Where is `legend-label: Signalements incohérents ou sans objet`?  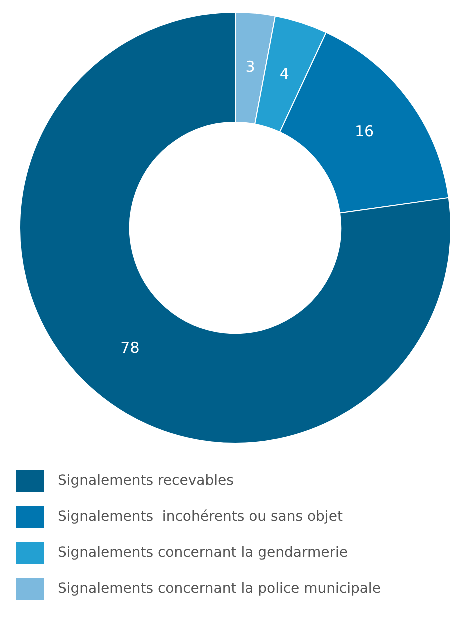 legend-label: Signalements incohérents ou sans objet is located at coordinates (200, 517).